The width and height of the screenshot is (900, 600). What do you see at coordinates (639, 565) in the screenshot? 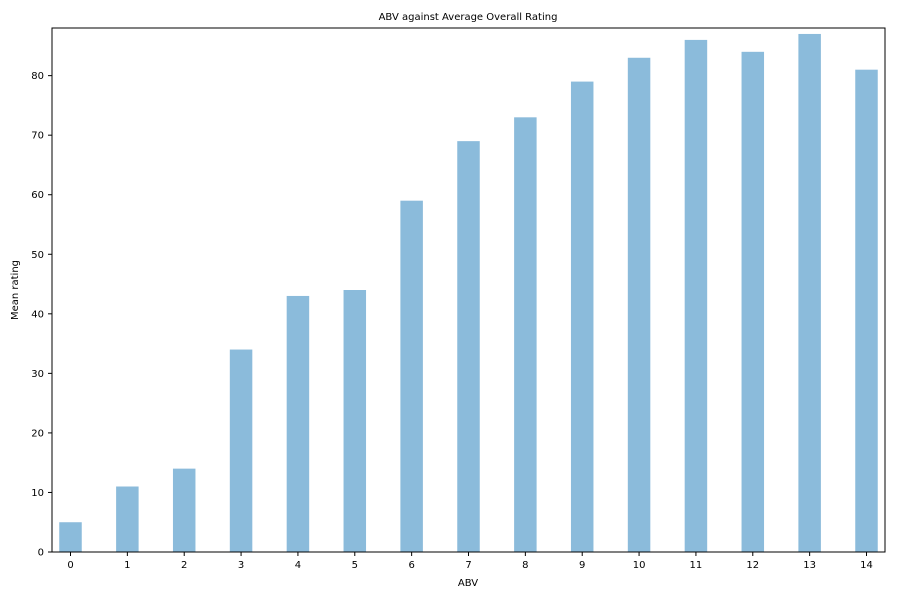
I see `x-tick-label: 10` at bounding box center [639, 565].